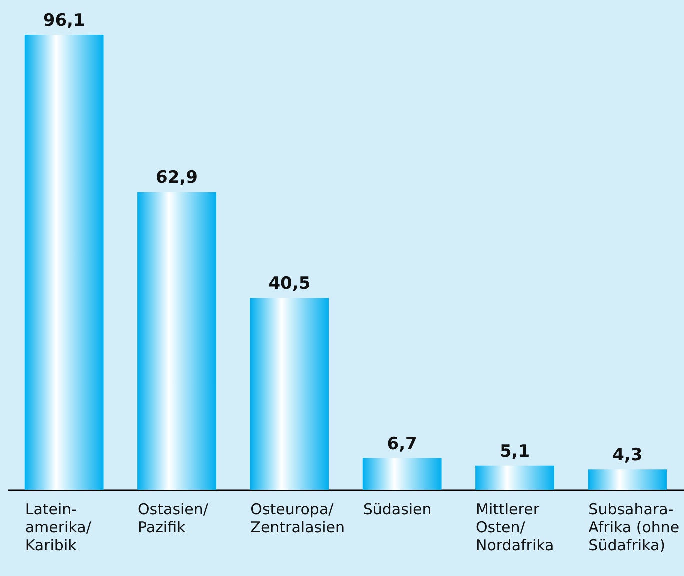 The height and width of the screenshot is (576, 684). I want to click on data-label: 62,9, so click(177, 178).